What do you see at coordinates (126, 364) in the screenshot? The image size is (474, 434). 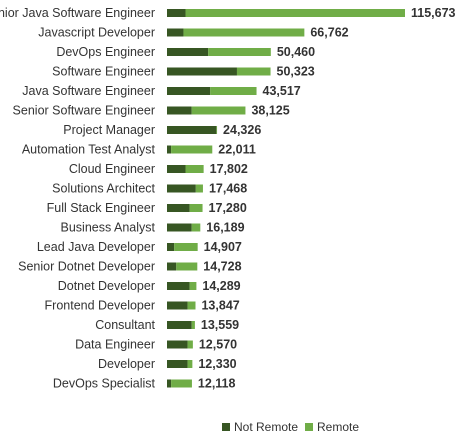 I see `category-label-developer: Developer` at bounding box center [126, 364].